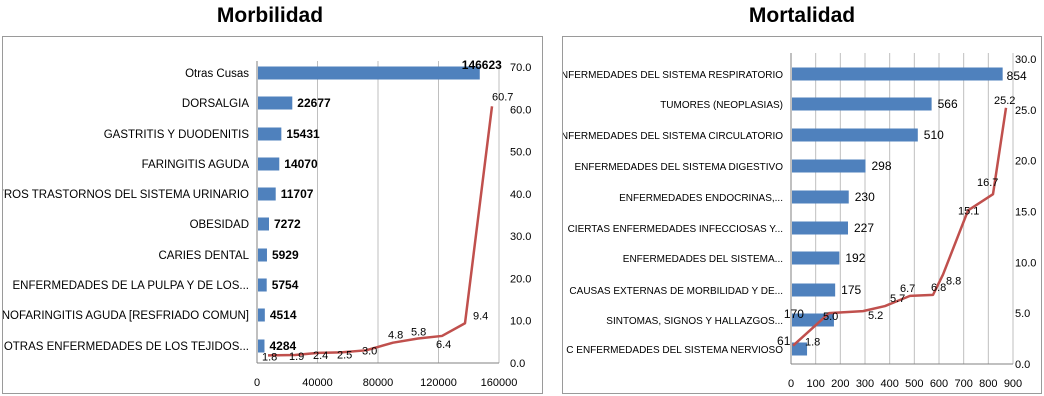  Describe the element at coordinates (794, 314) in the screenshot. I see `mortalidad-value-label: 170` at that location.